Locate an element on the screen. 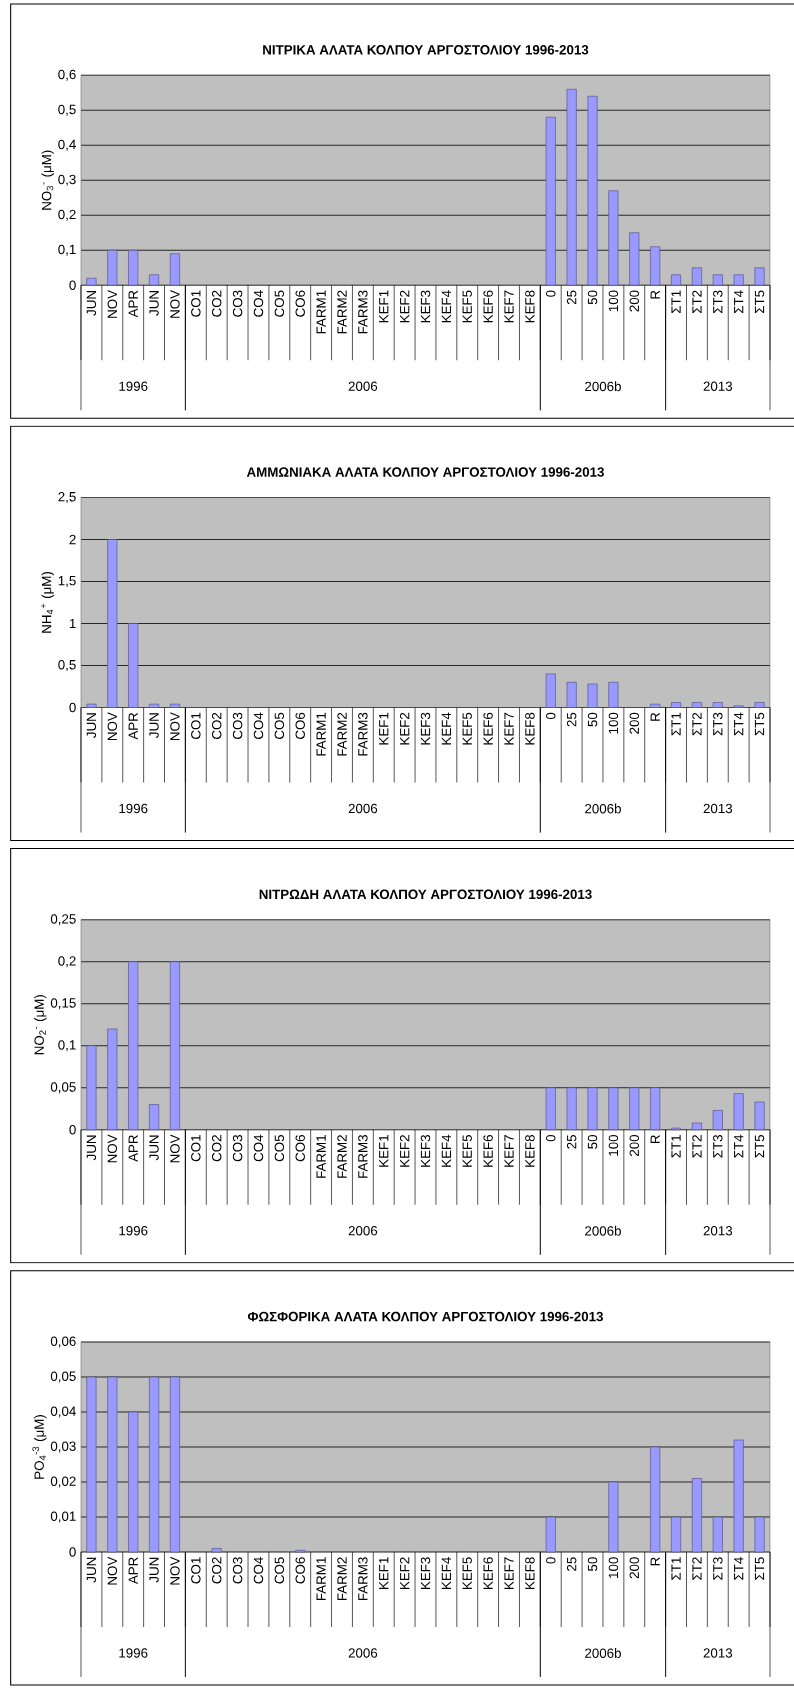  x-tick-label: CO3 is located at coordinates (237, 1570).